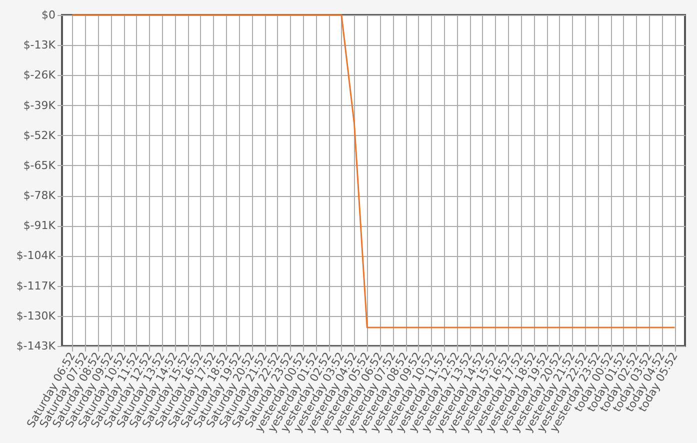  I want to click on y-tick-label: $-26K, so click(39, 75).